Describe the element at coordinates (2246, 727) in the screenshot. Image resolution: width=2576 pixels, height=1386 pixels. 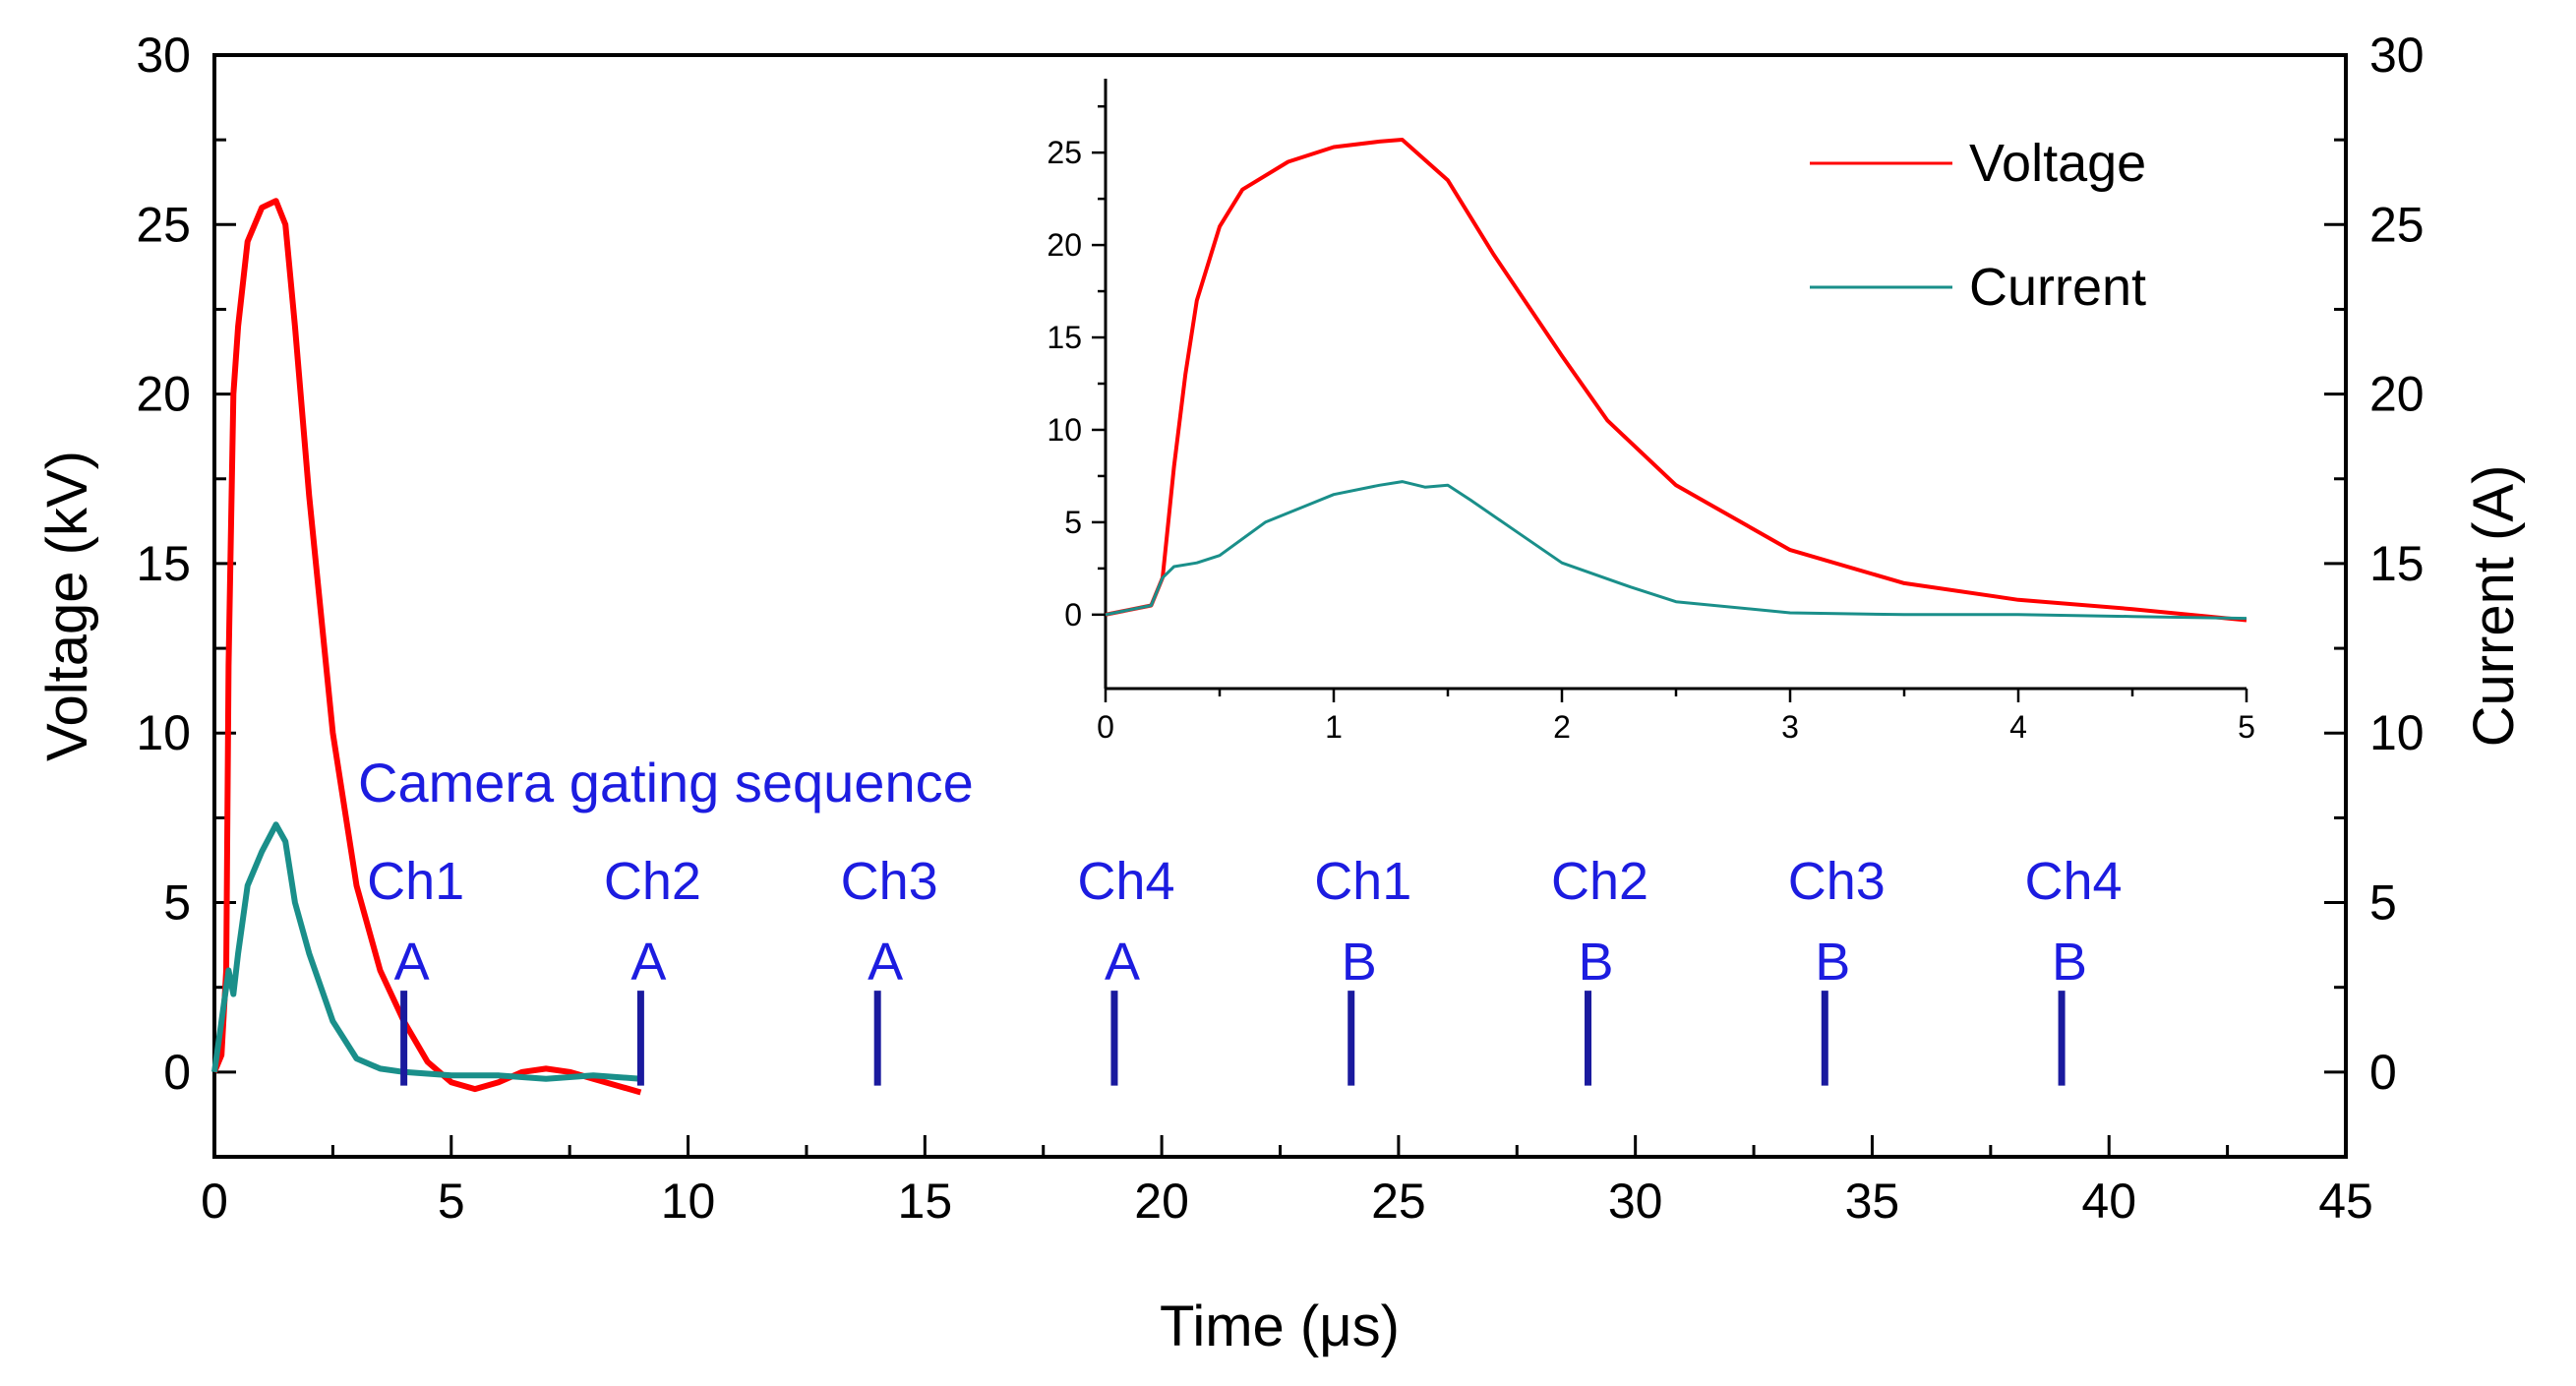
I see `inset-x-tick-label: 5` at that location.